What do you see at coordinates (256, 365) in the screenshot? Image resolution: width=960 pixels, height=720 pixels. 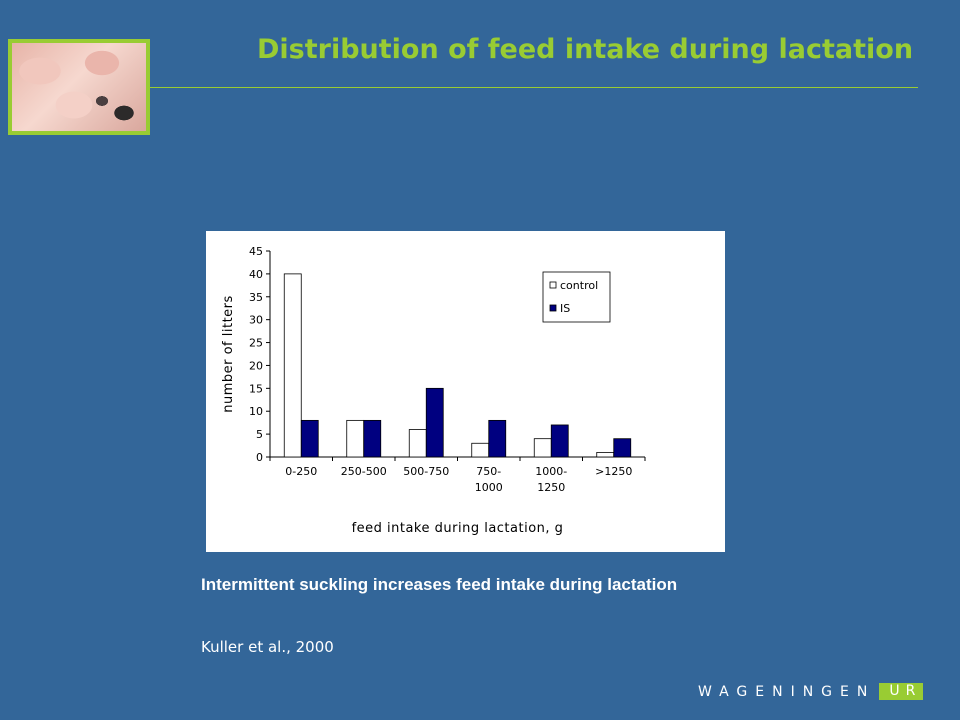 I see `y-tick-label: 20` at bounding box center [256, 365].